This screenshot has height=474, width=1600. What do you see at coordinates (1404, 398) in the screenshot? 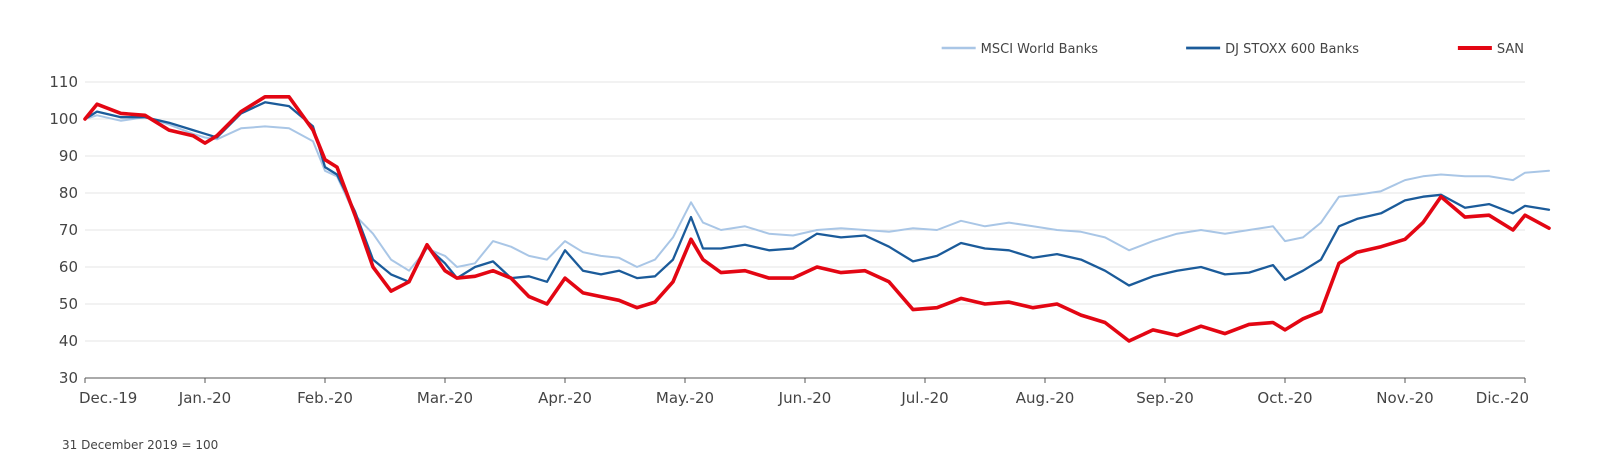
I see `x-tick-label: Nov.-20` at bounding box center [1404, 398].